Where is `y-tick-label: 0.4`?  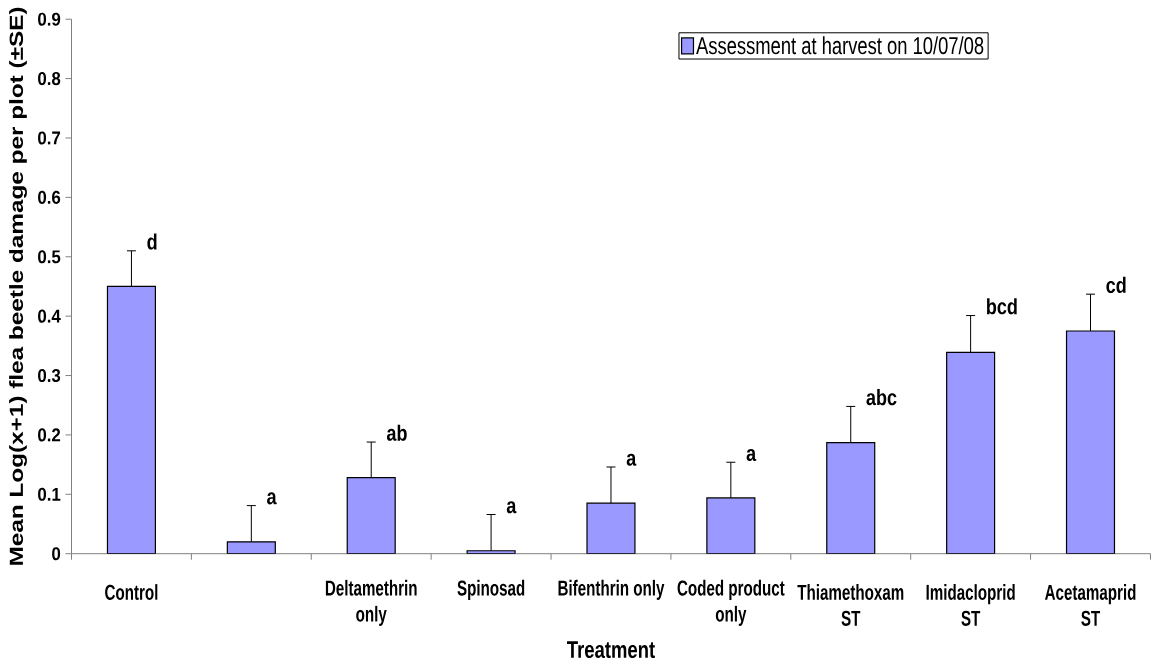 y-tick-label: 0.4 is located at coordinates (49, 316).